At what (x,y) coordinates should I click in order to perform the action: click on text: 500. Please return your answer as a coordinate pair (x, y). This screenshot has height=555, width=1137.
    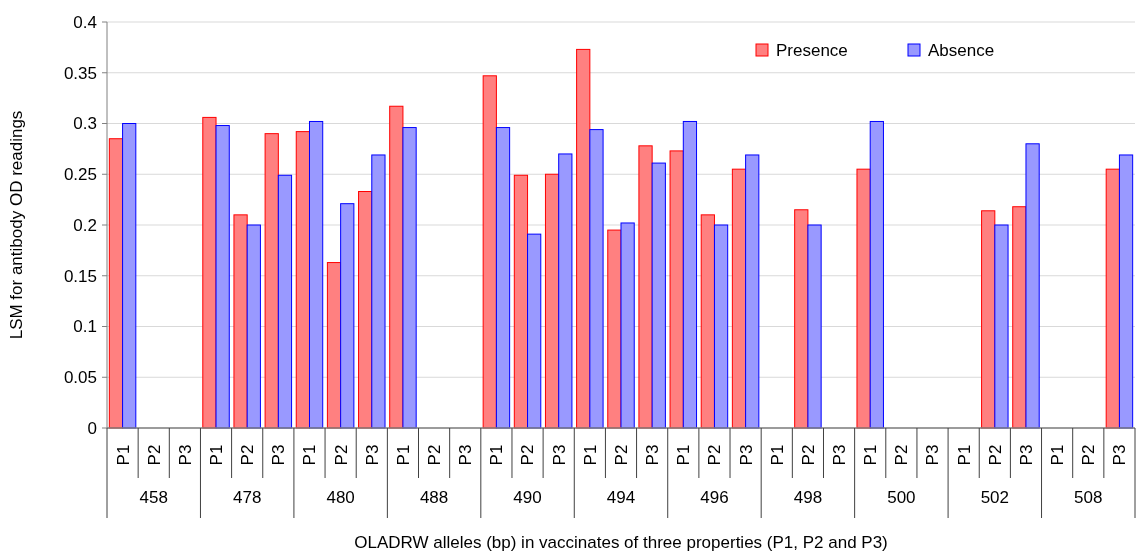
    Looking at the image, I should click on (901, 497).